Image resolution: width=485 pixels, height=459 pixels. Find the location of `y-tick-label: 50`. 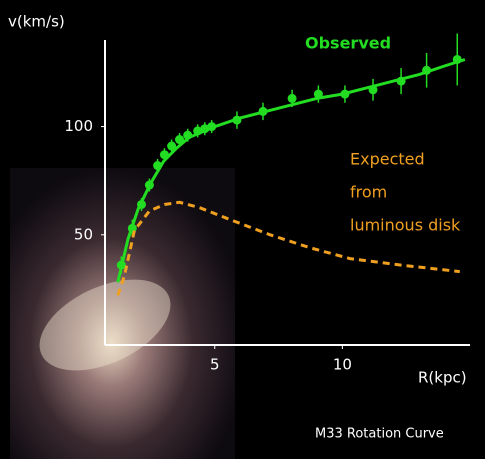

y-tick-label: 50 is located at coordinates (83, 234).